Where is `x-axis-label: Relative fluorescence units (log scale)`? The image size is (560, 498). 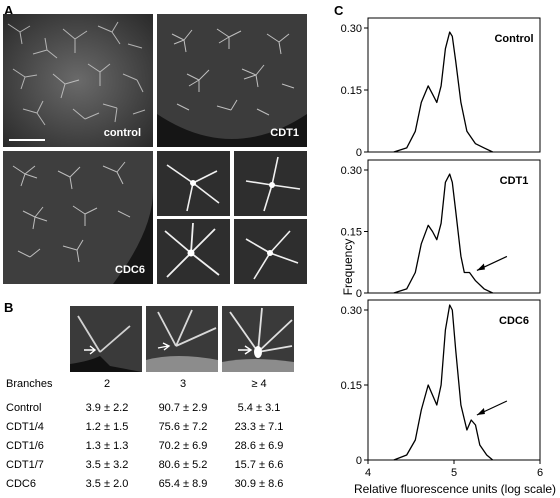
x-axis-label: Relative fluorescence units (log scale) is located at coordinates (455, 489).